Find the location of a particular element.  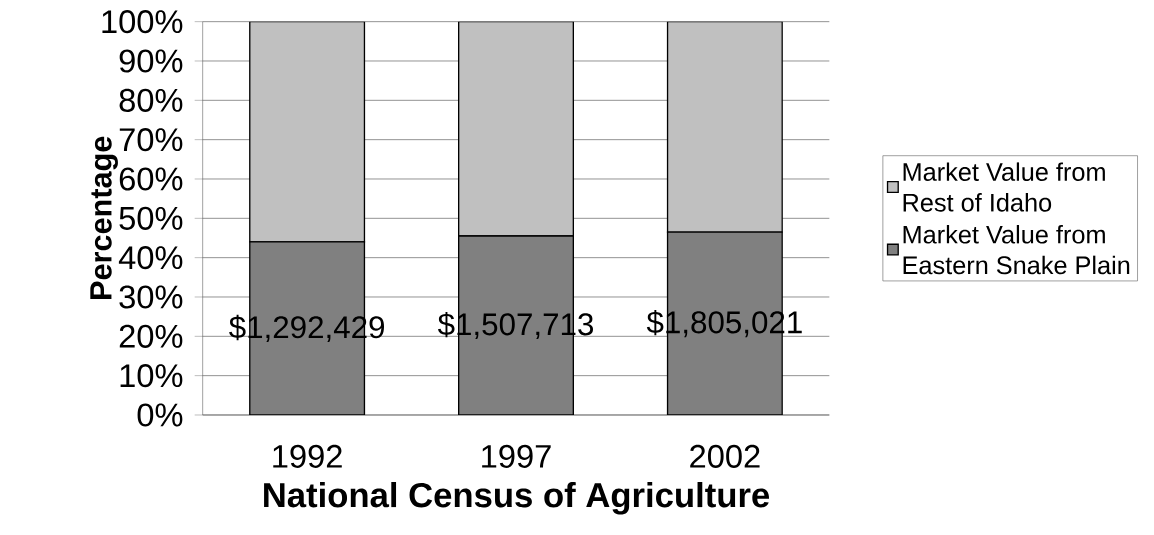

legend-label: Market Value from Eastern Snake Plain is located at coordinates (1016, 249).